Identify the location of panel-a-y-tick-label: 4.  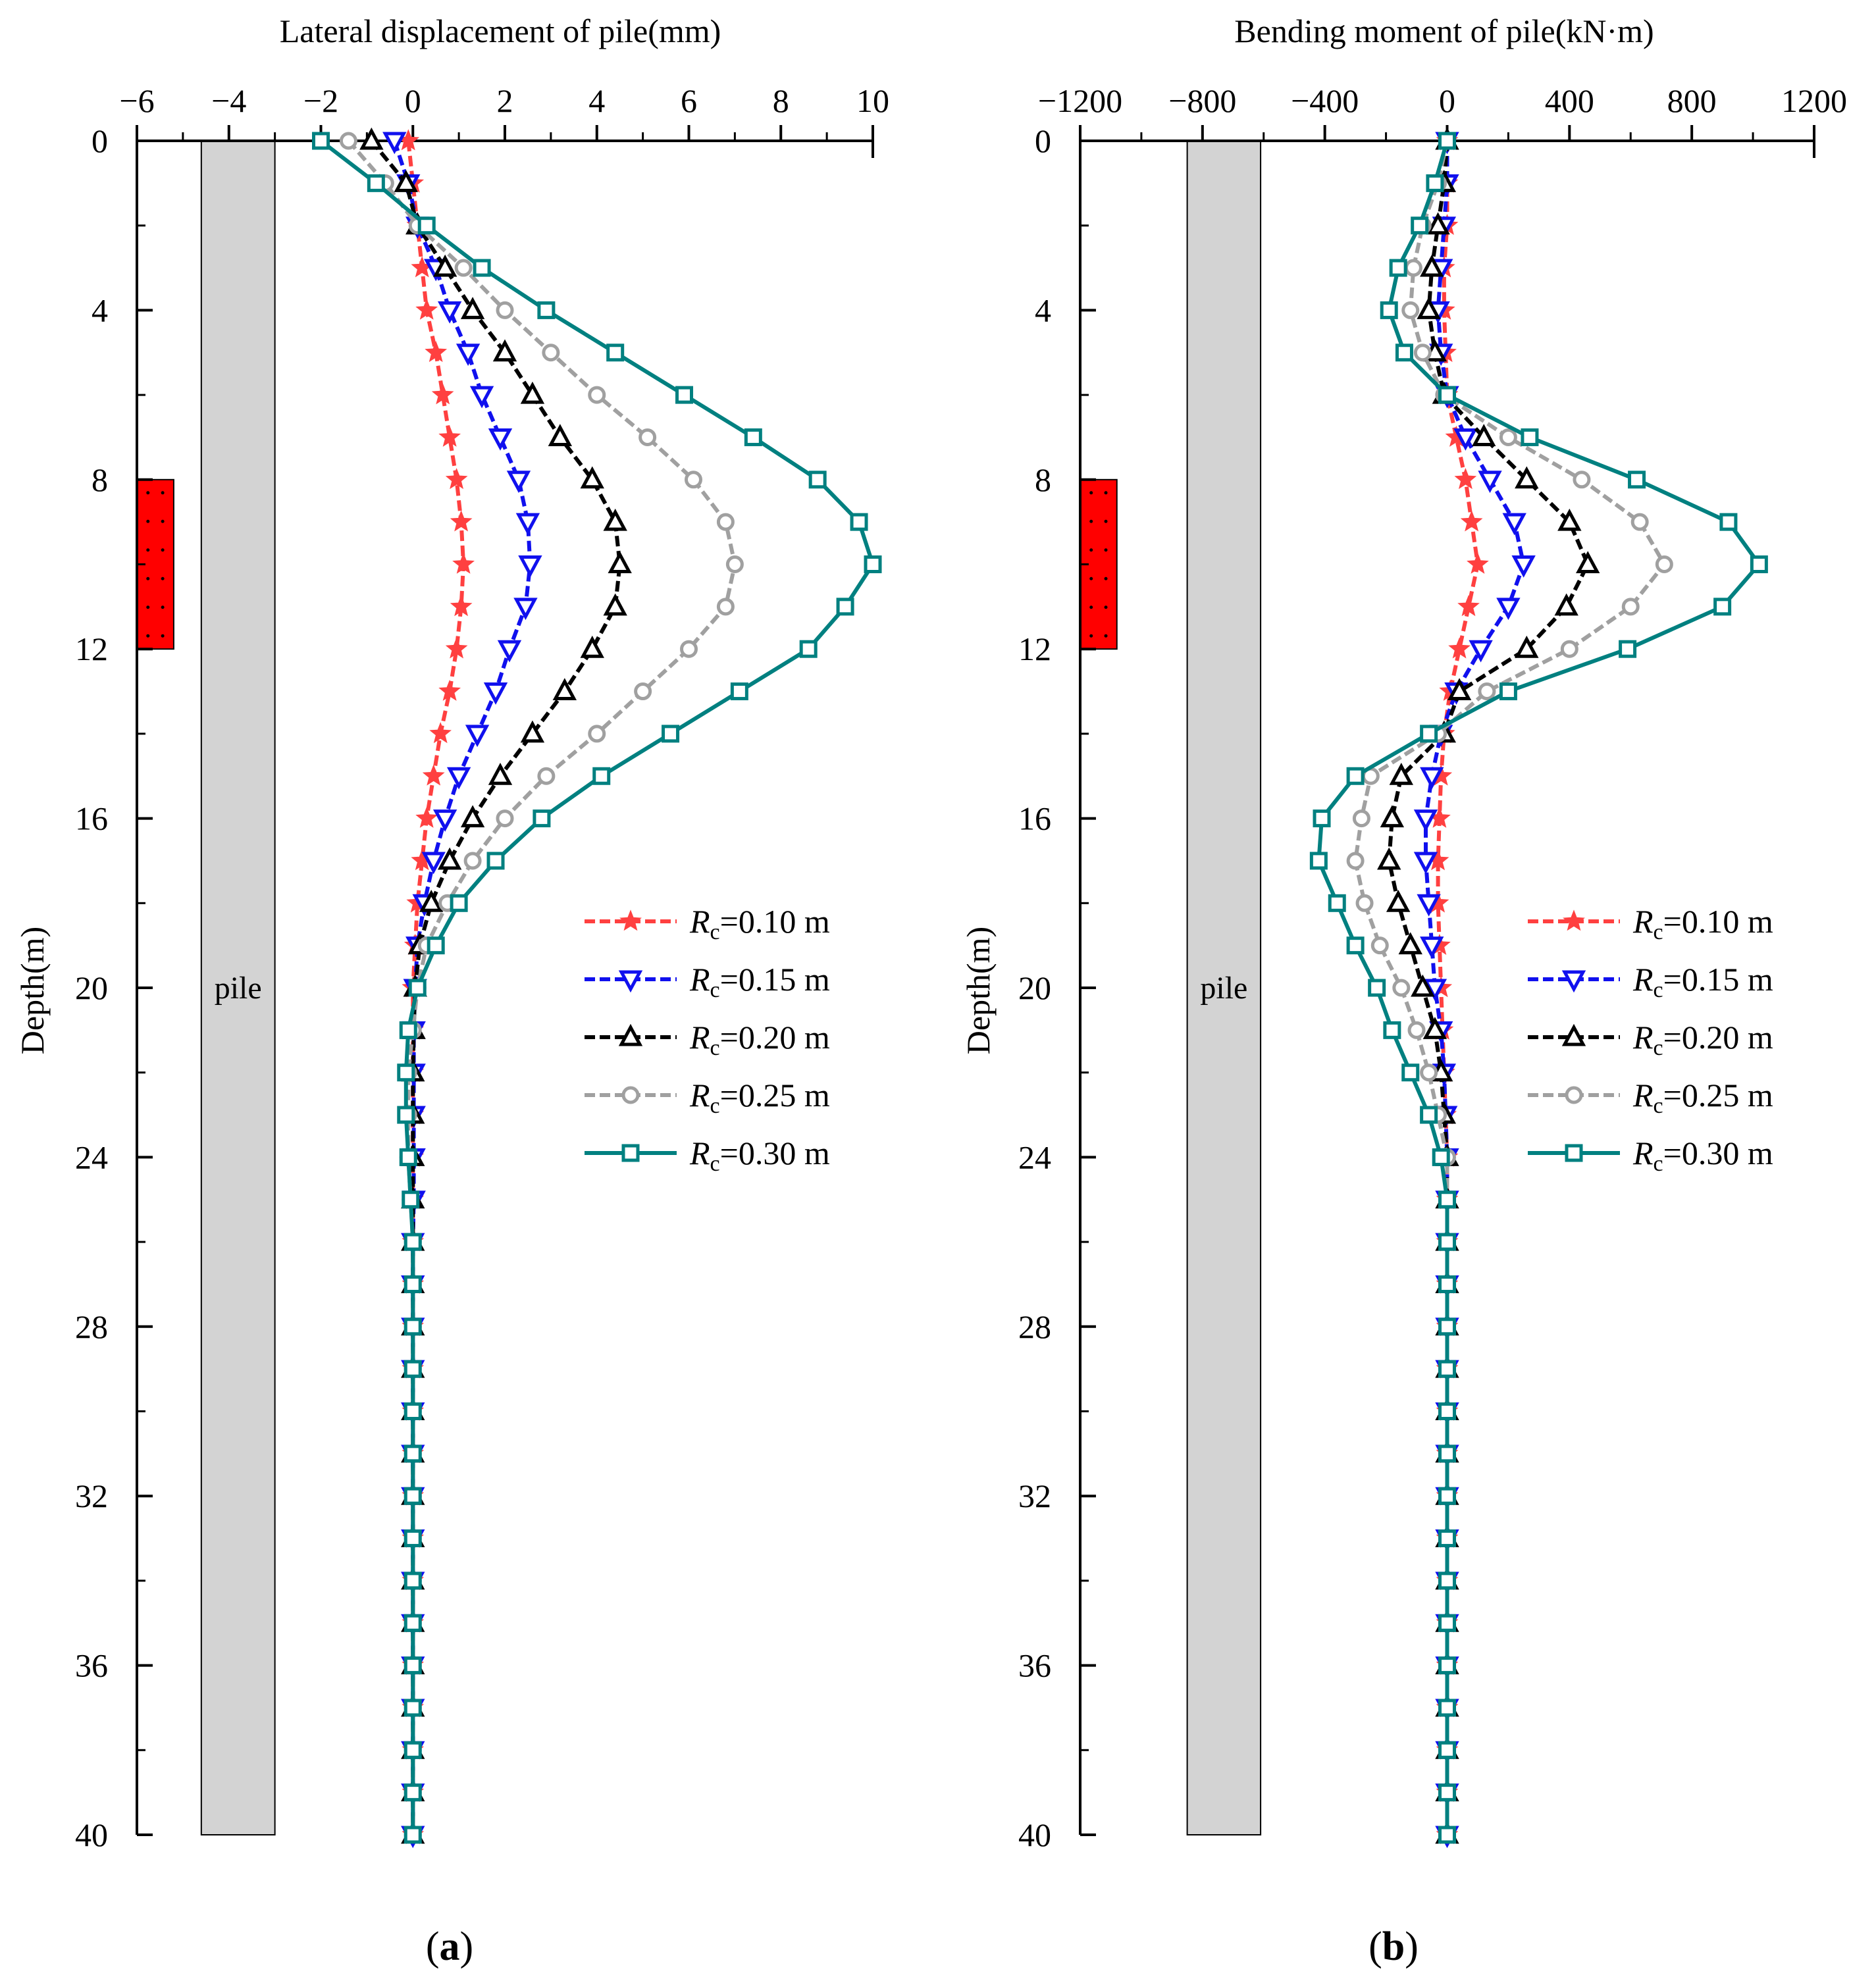
(99, 310).